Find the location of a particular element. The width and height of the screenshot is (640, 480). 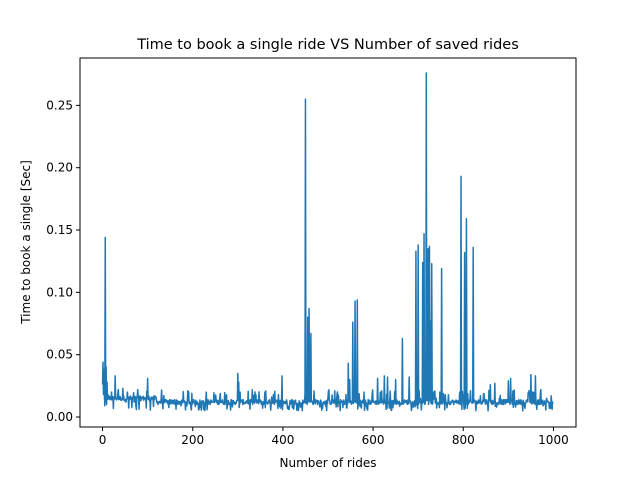

y-tick-label: 0.05 is located at coordinates (59, 355).